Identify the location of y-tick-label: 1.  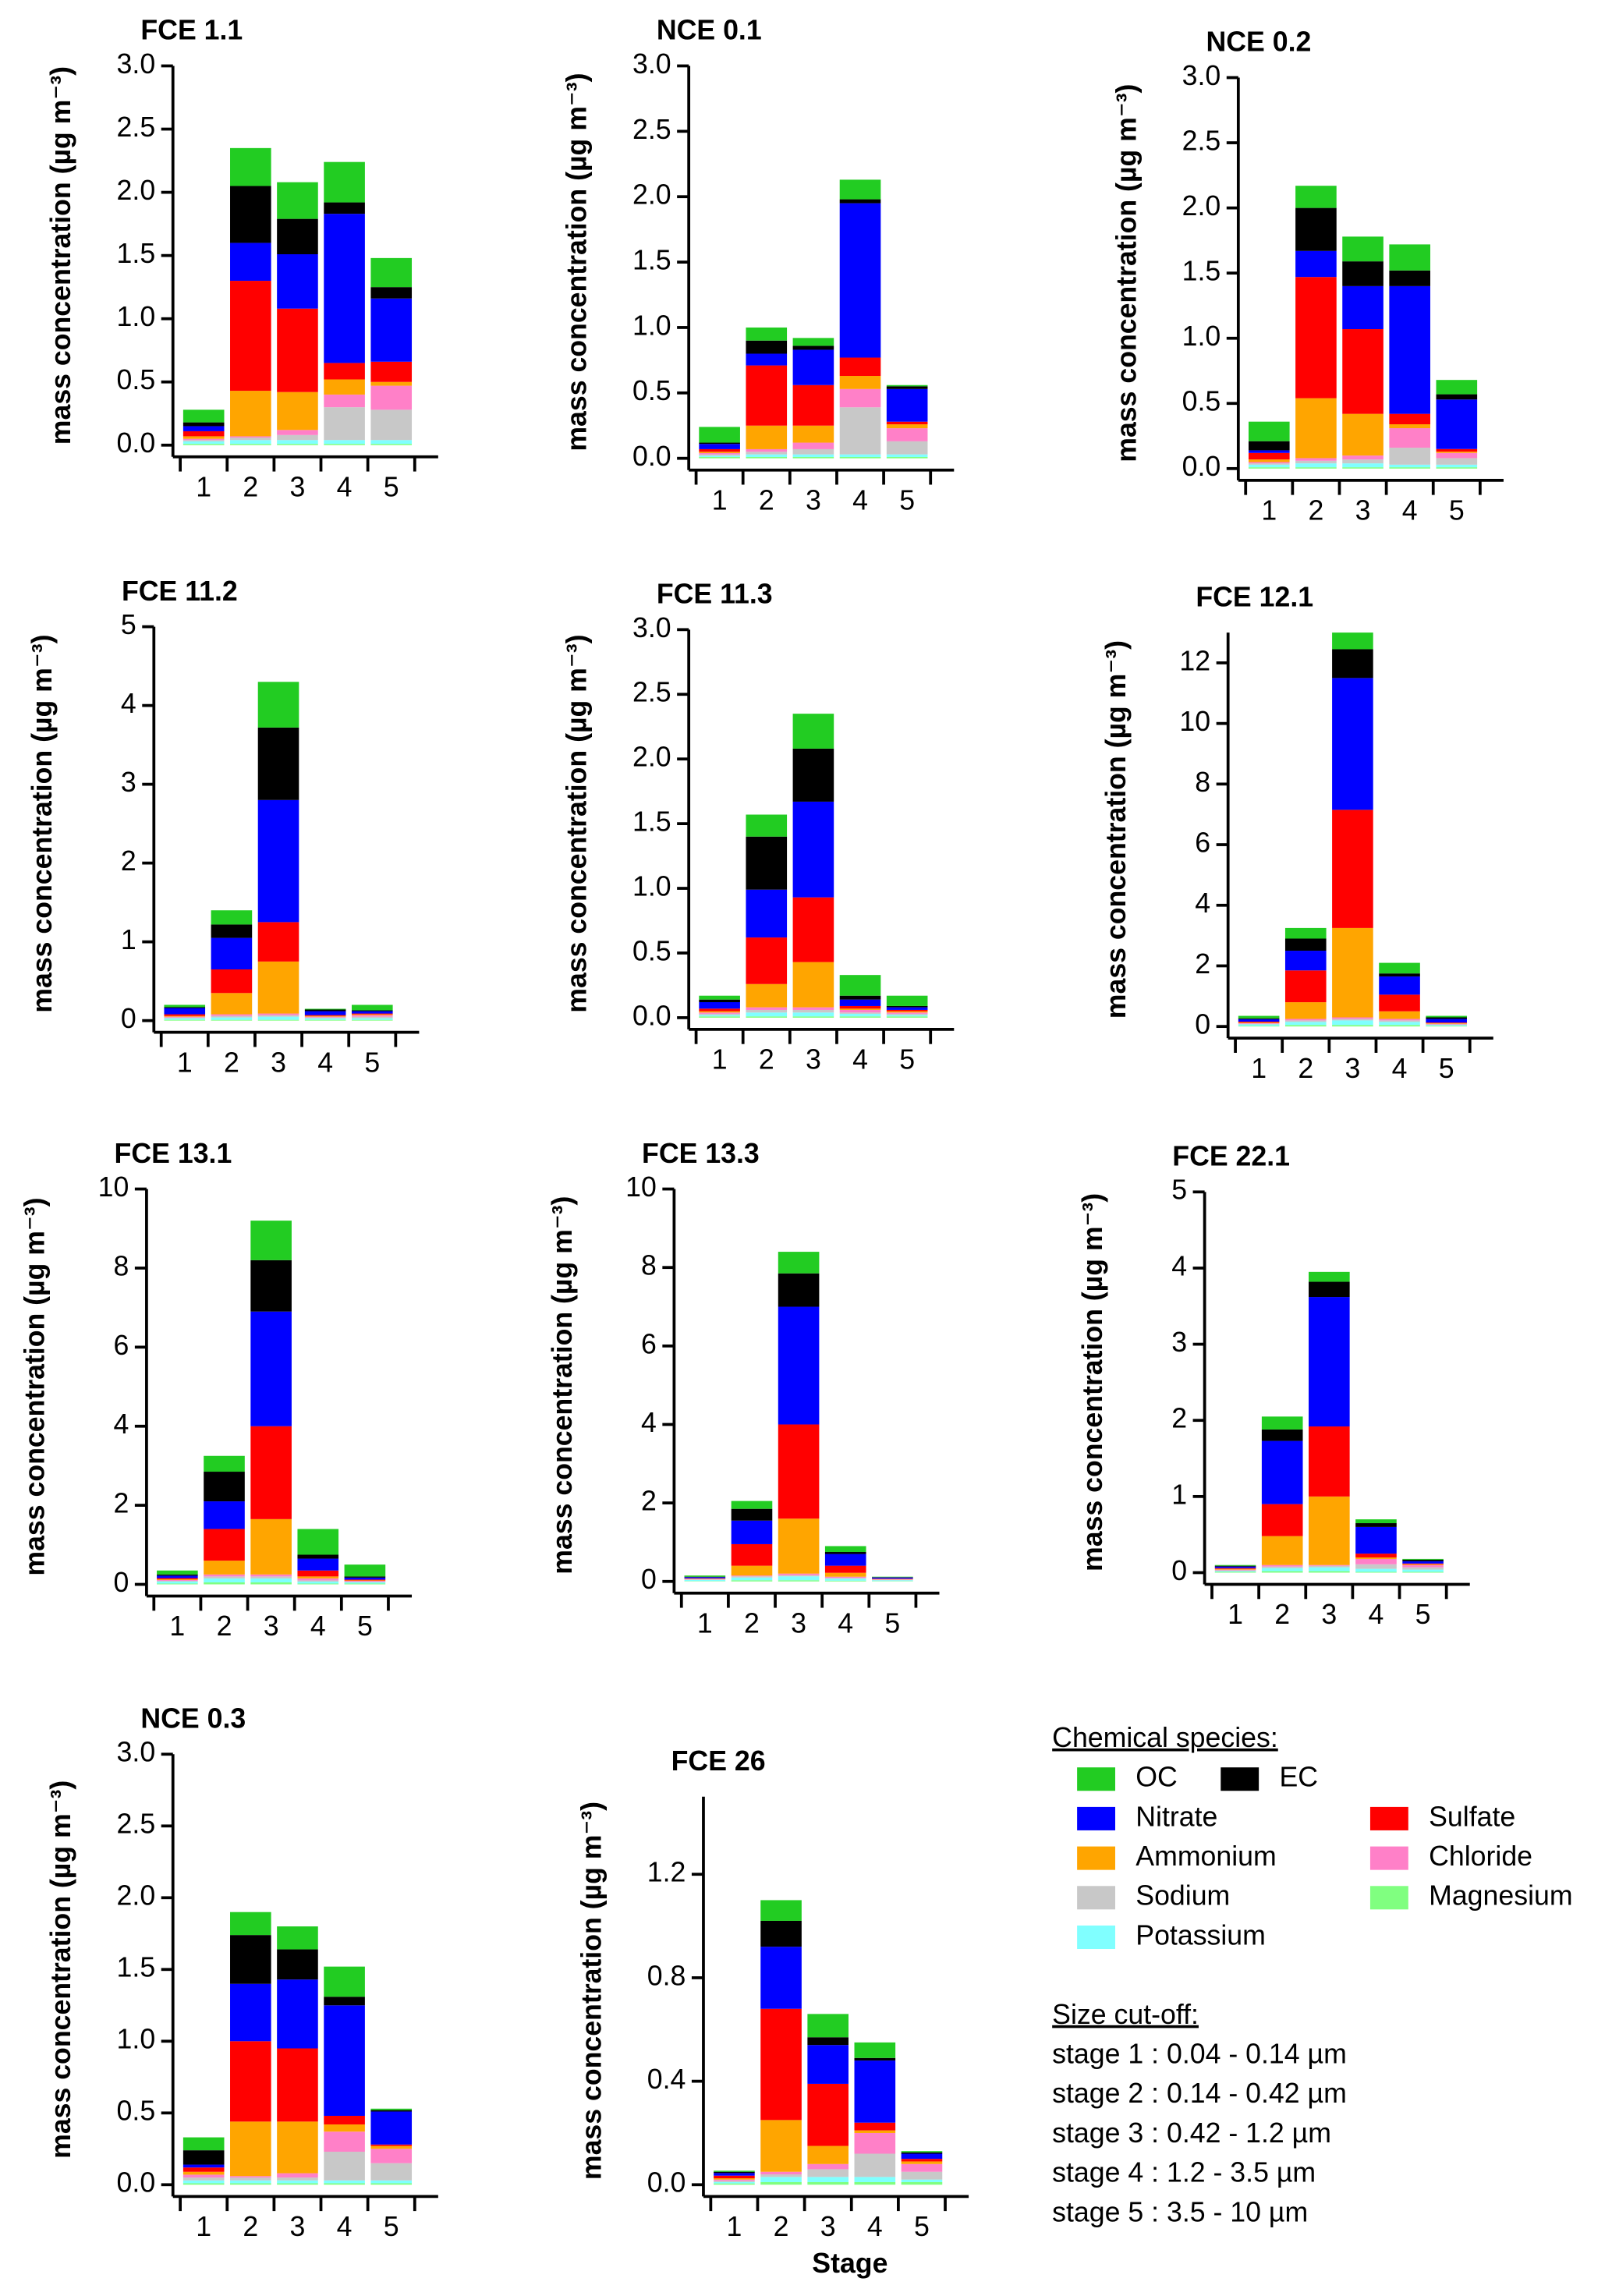
(1179, 1494).